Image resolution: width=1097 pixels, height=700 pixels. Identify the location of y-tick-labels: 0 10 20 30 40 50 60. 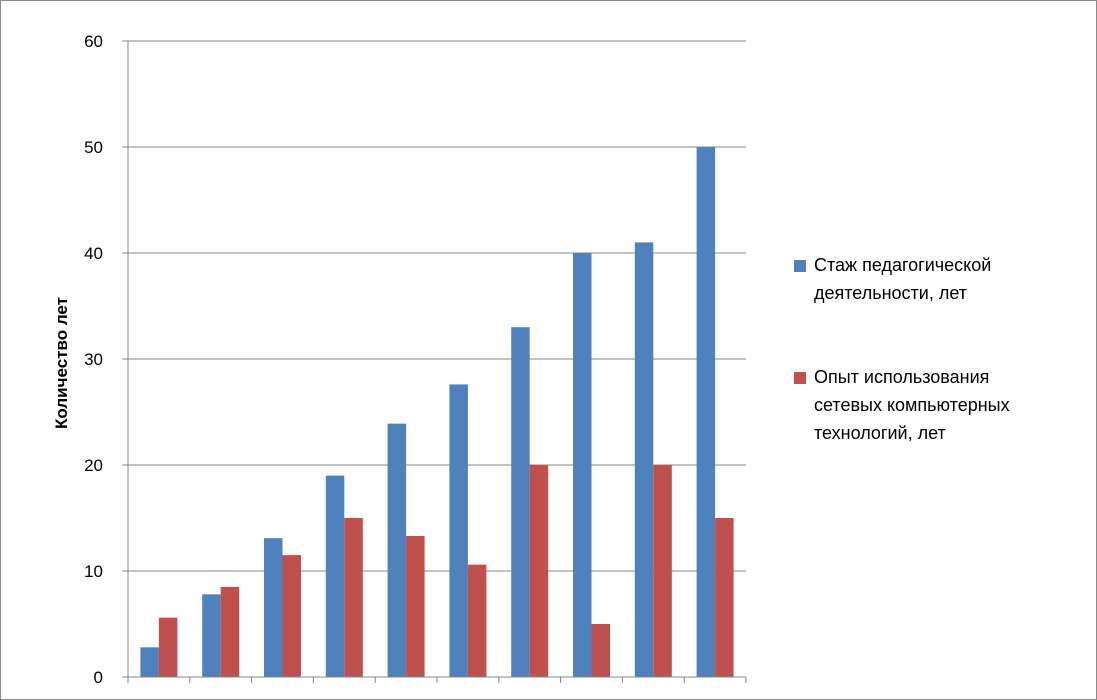
(93, 359).